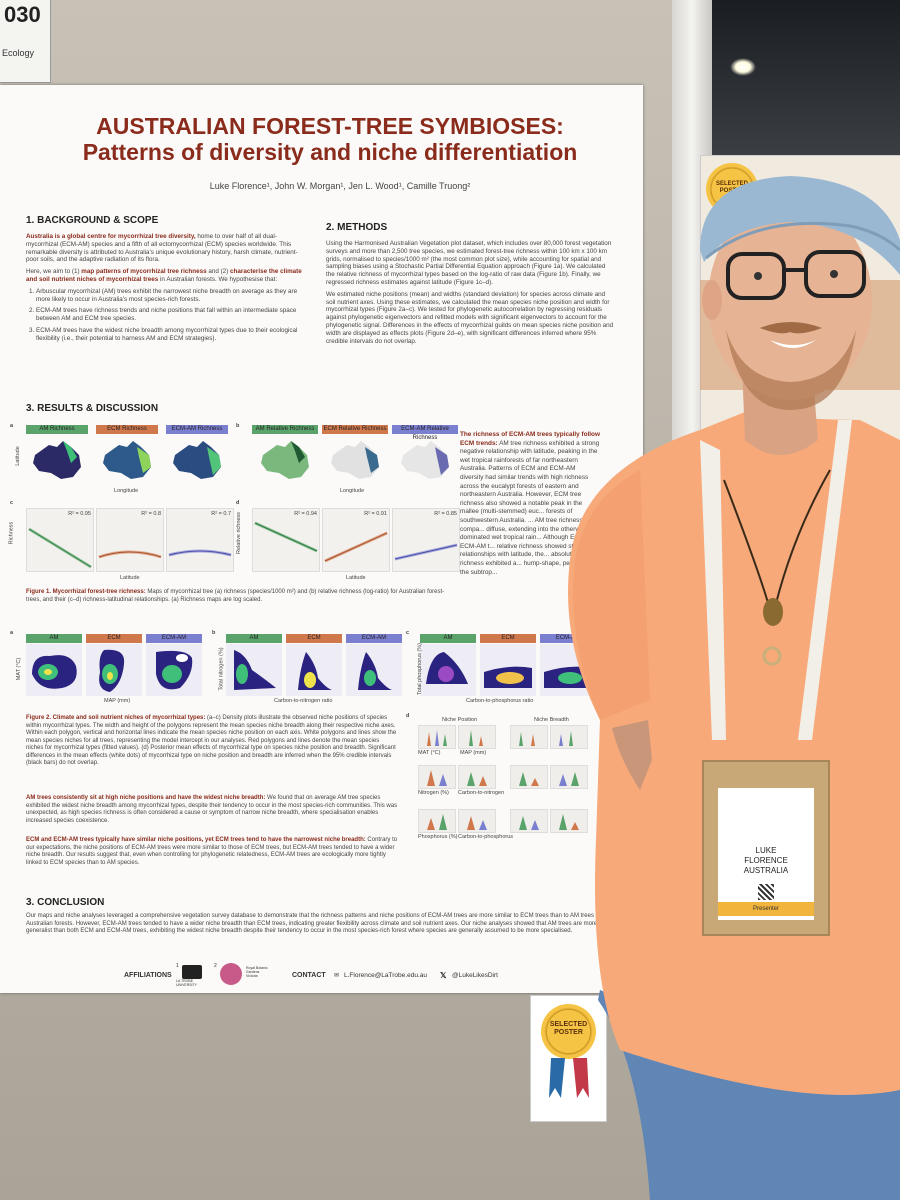 This screenshot has width=900, height=1200. What do you see at coordinates (57, 461) in the screenshot?
I see `richness-map-am` at bounding box center [57, 461].